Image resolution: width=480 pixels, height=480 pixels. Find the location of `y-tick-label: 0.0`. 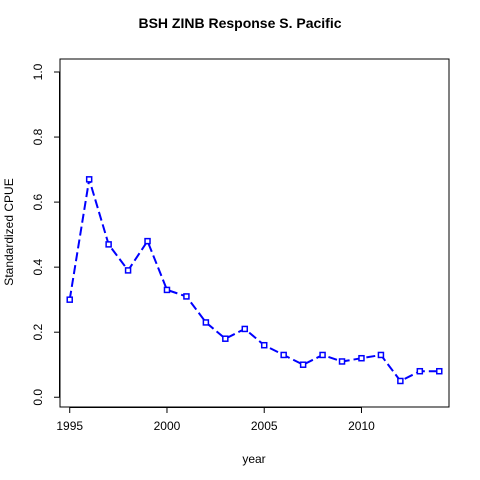

y-tick-label: 0.0 is located at coordinates (38, 397).